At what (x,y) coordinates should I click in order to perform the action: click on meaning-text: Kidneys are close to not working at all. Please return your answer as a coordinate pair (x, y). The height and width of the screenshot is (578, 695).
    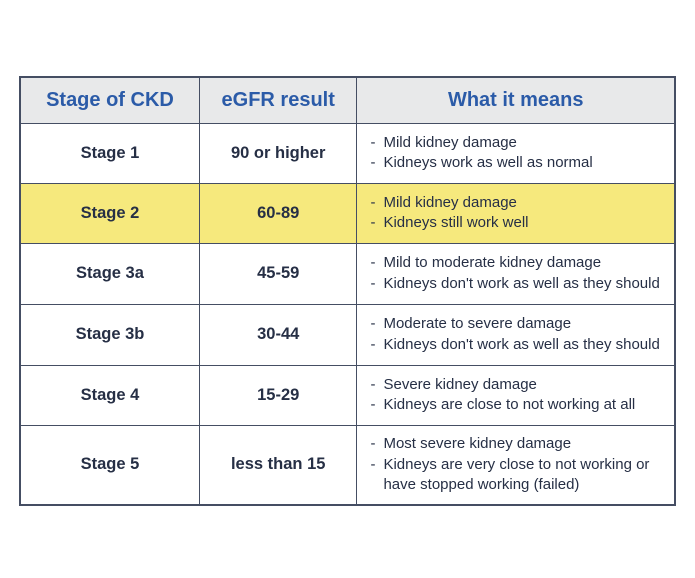
    Looking at the image, I should click on (509, 404).